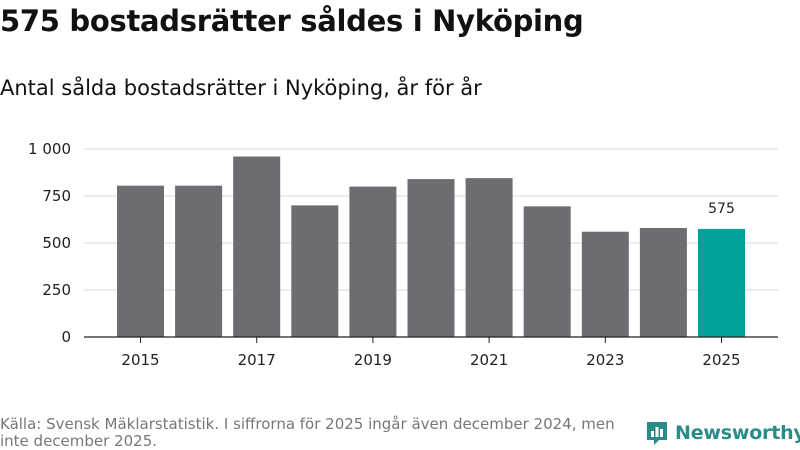  What do you see at coordinates (257, 360) in the screenshot?
I see `x-tick-label: 2017` at bounding box center [257, 360].